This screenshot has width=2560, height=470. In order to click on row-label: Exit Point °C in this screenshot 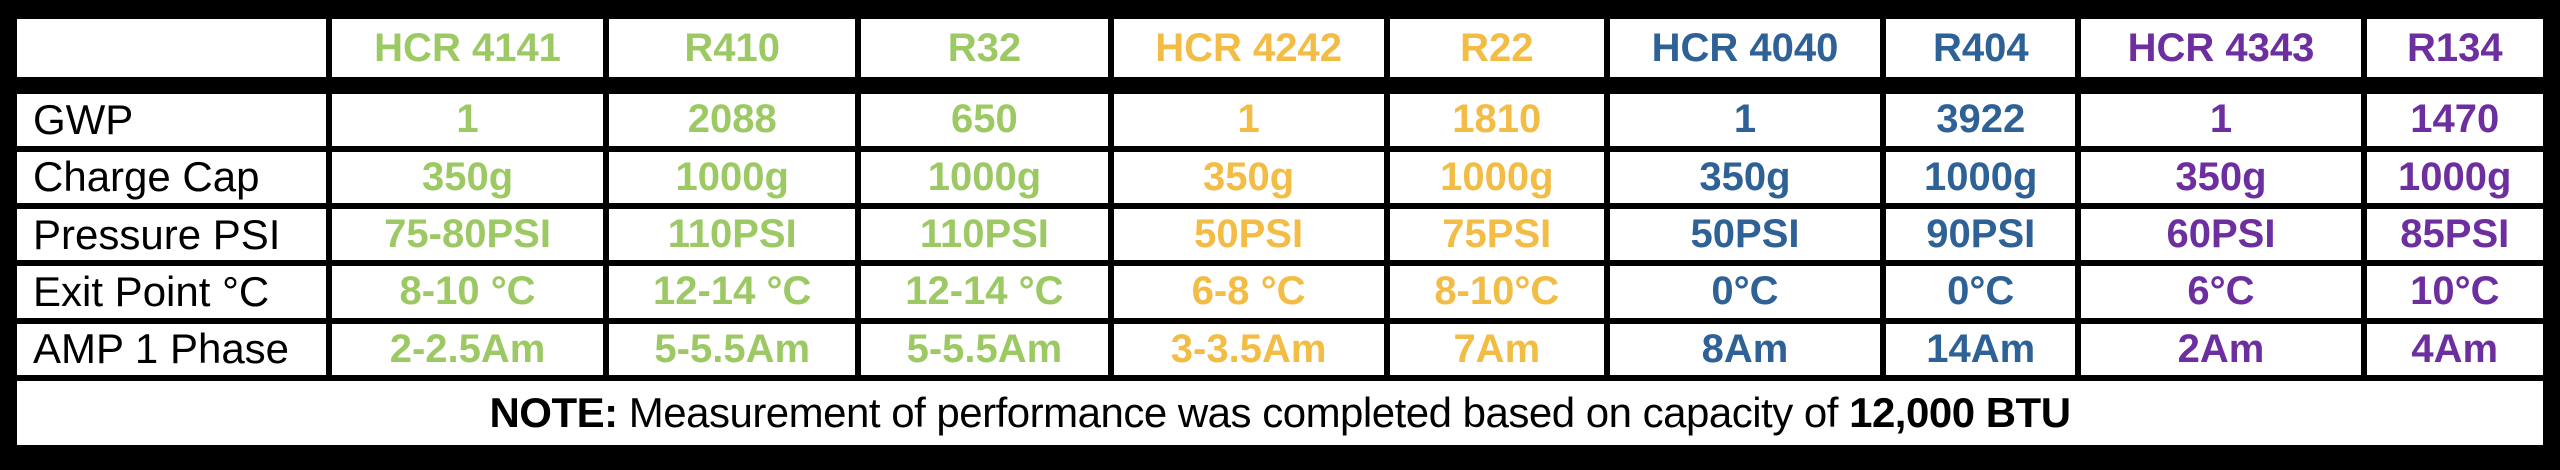, I will do `click(171, 292)`.